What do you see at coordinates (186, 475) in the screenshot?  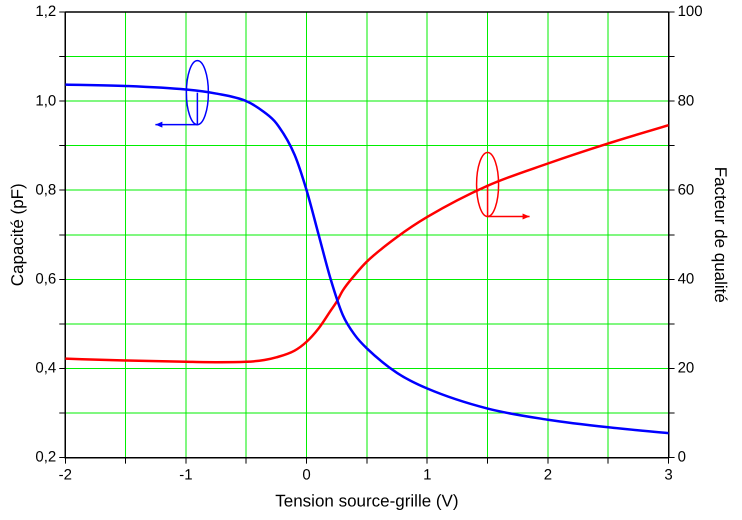 I see `x-tick-label: -1` at bounding box center [186, 475].